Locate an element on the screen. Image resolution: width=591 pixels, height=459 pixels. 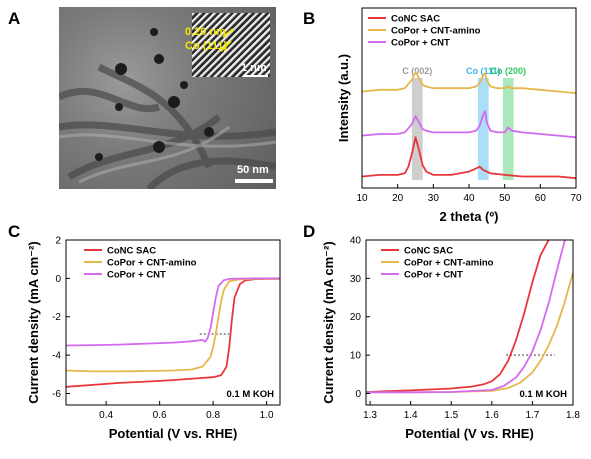
x-tick-label: 10 is located at coordinates (362, 198).